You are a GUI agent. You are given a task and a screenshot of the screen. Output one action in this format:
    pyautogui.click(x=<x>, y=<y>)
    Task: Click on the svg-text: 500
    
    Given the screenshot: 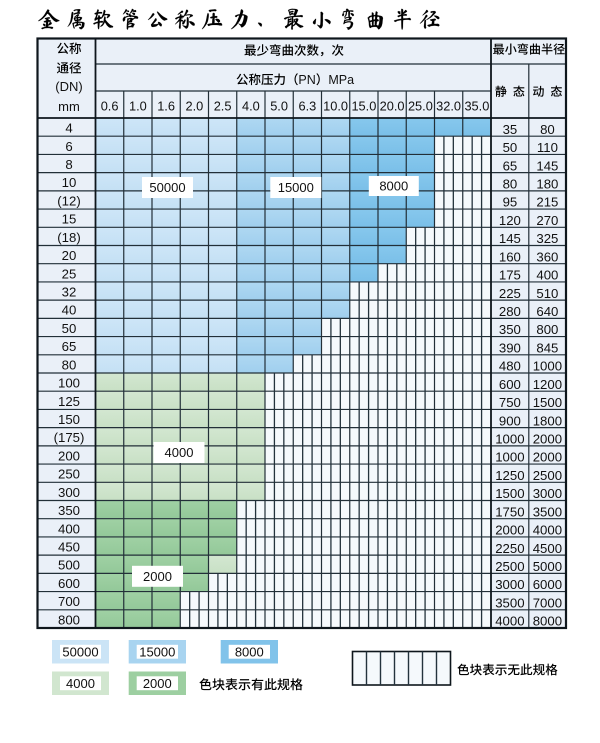 What is the action you would take?
    pyautogui.click(x=69, y=565)
    